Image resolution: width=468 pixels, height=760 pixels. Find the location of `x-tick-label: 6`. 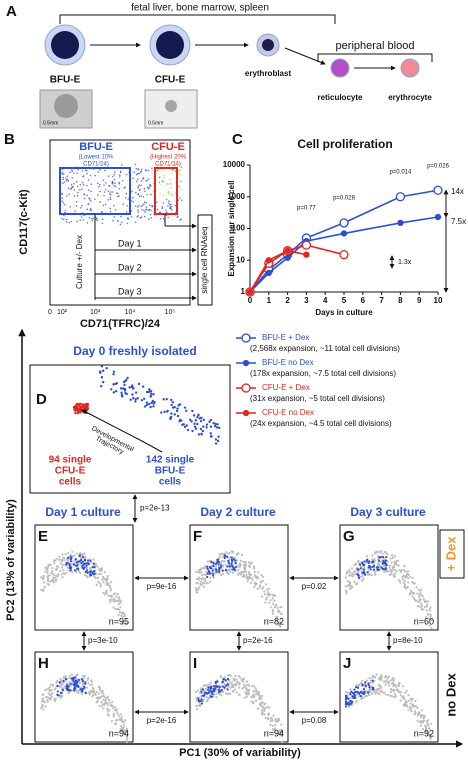

x-tick-label: 6 is located at coordinates (363, 300).